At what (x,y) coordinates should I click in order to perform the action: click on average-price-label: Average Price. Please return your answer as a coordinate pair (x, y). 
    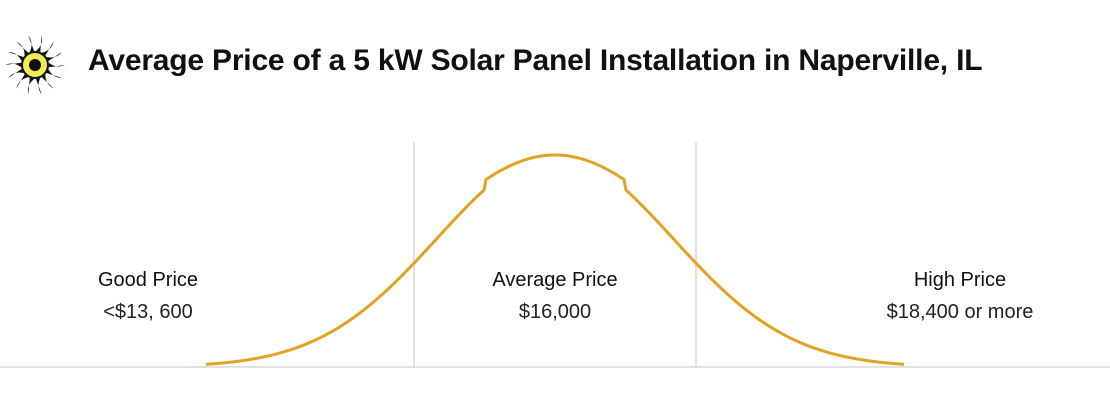
    Looking at the image, I should click on (555, 280).